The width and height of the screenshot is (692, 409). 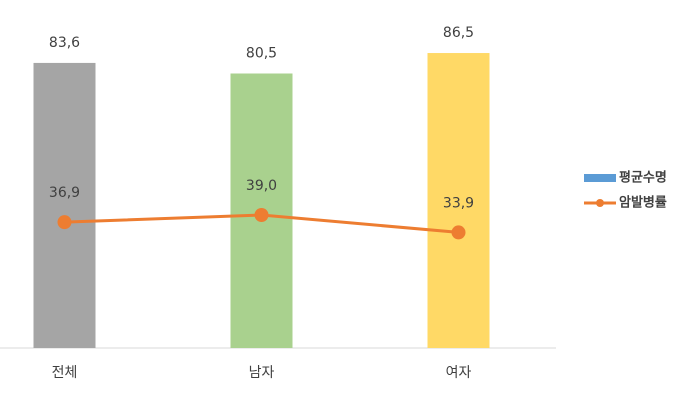 What do you see at coordinates (64, 193) in the screenshot?
I see `data-label: 36,9` at bounding box center [64, 193].